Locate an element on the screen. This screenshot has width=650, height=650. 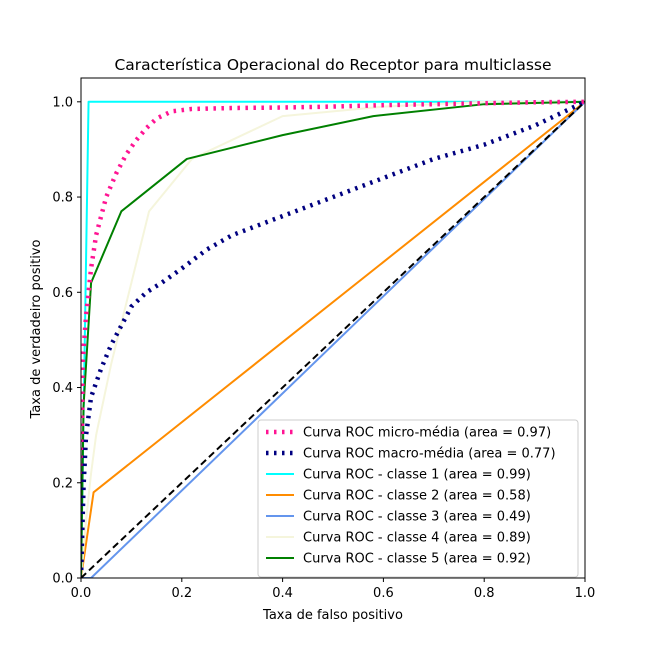
legend-entry-label: Curva ROC - classe 1 (area = 0.99) is located at coordinates (417, 475).